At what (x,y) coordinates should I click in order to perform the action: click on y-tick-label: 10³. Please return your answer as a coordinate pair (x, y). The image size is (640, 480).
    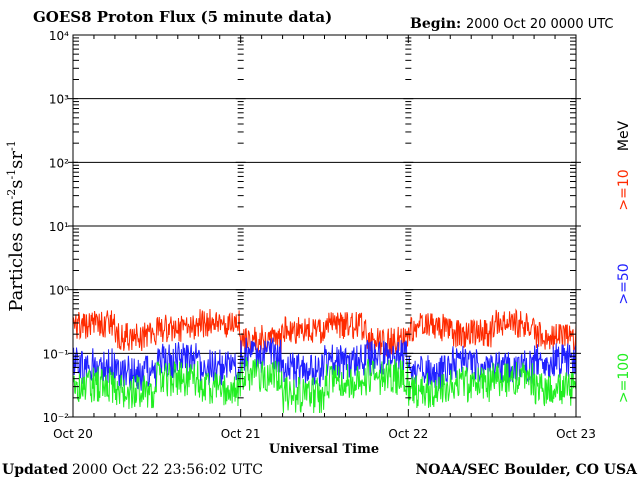
    Looking at the image, I should click on (59, 100).